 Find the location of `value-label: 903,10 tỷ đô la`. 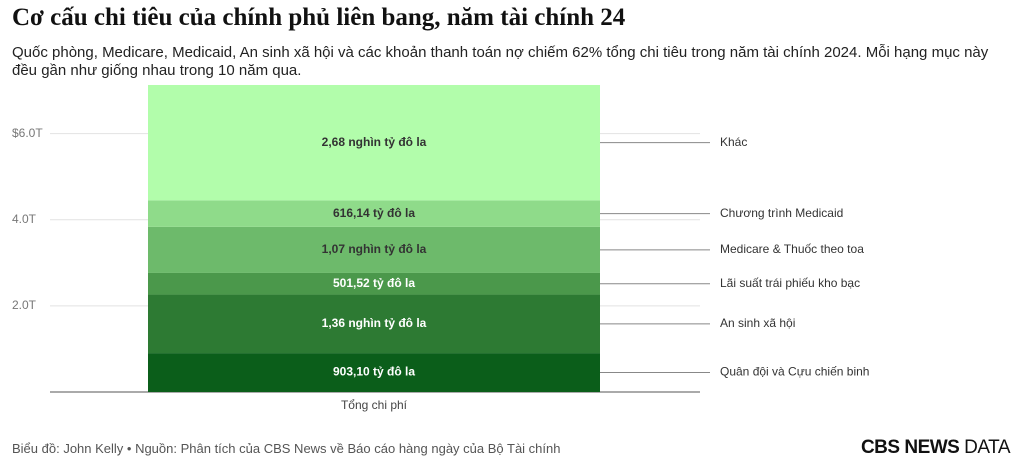

value-label: 903,10 tỷ đô la is located at coordinates (374, 372).